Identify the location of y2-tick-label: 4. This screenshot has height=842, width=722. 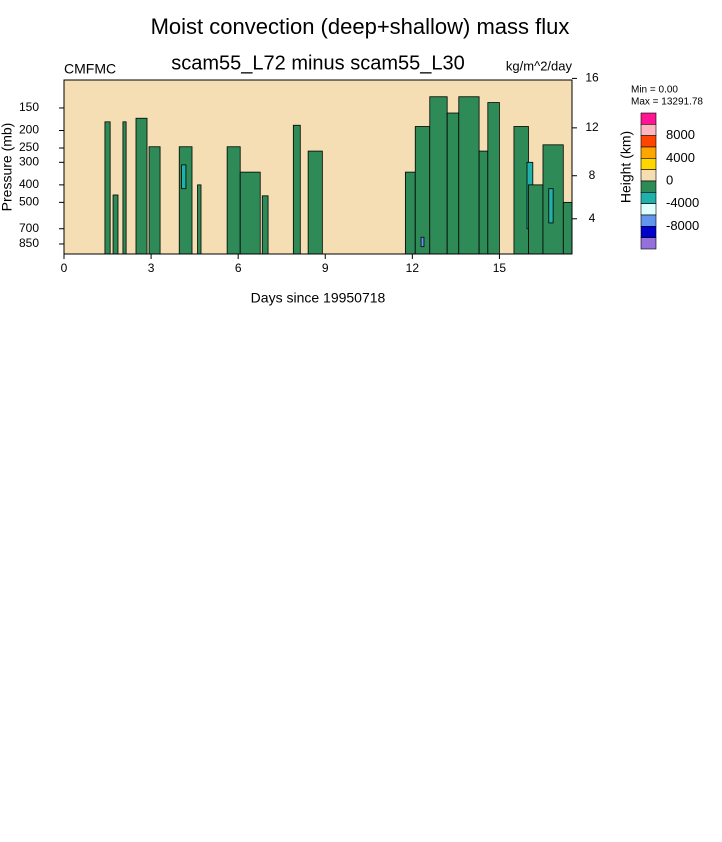
(592, 218).